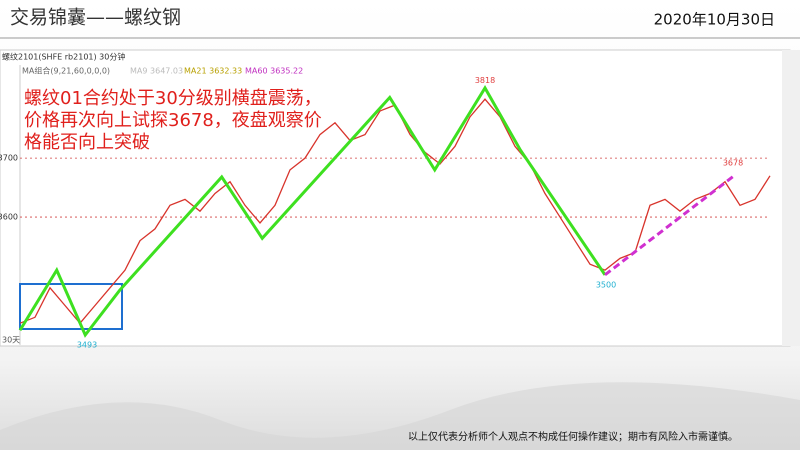 Image resolution: width=800 pixels, height=454 pixels. I want to click on footer: 以上仅代表分析师个人观点不构成任何操作建议；期市有风险入市需谨慎。, so click(573, 436).